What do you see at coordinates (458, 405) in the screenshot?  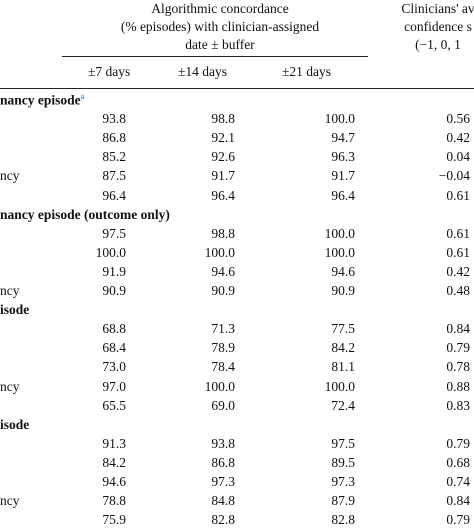 I see `confidence-cell: 0.83` at bounding box center [458, 405].